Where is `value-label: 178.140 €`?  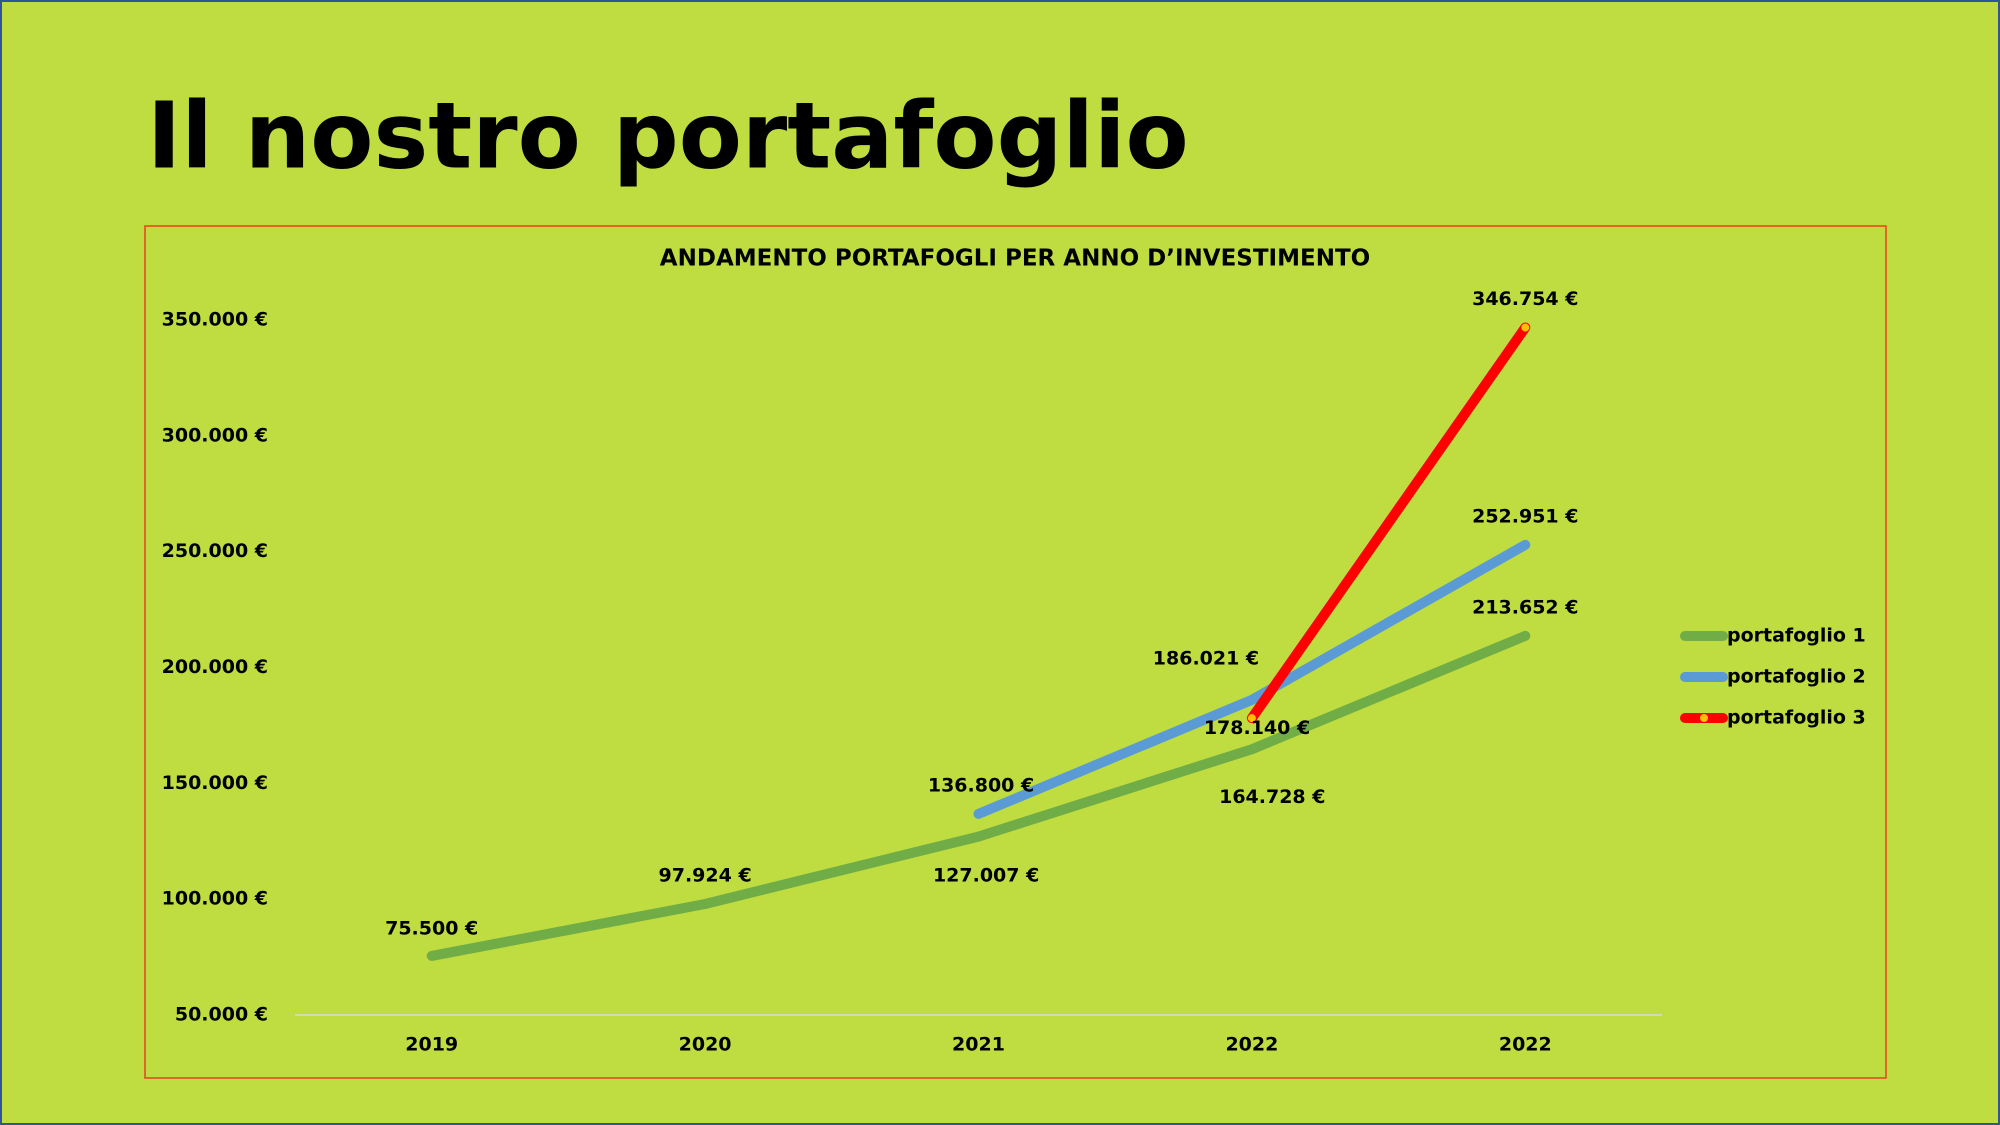 value-label: 178.140 € is located at coordinates (1257, 728).